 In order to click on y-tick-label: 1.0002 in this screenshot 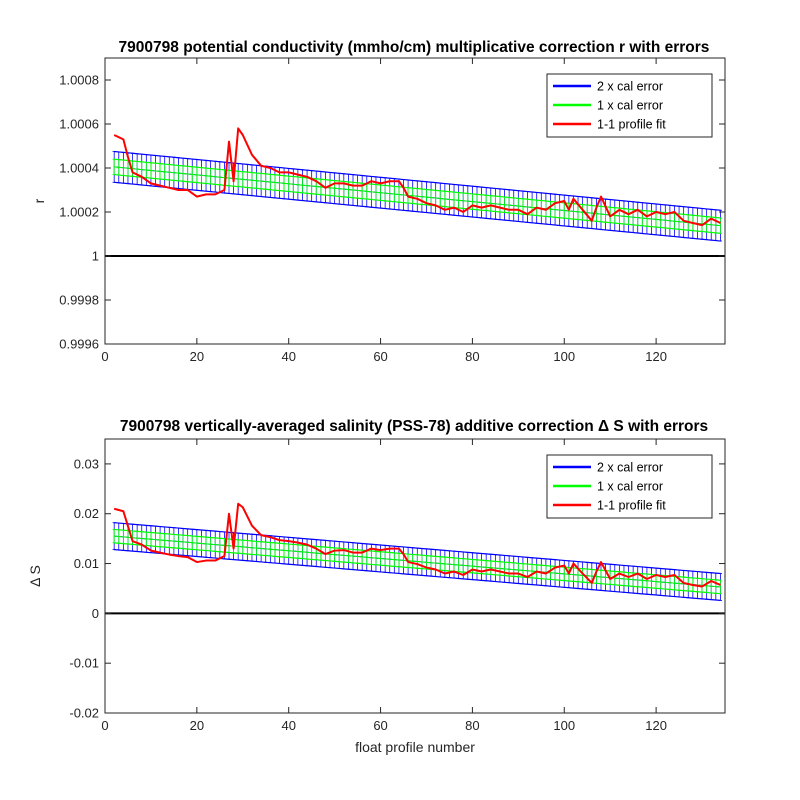, I will do `click(79, 212)`.